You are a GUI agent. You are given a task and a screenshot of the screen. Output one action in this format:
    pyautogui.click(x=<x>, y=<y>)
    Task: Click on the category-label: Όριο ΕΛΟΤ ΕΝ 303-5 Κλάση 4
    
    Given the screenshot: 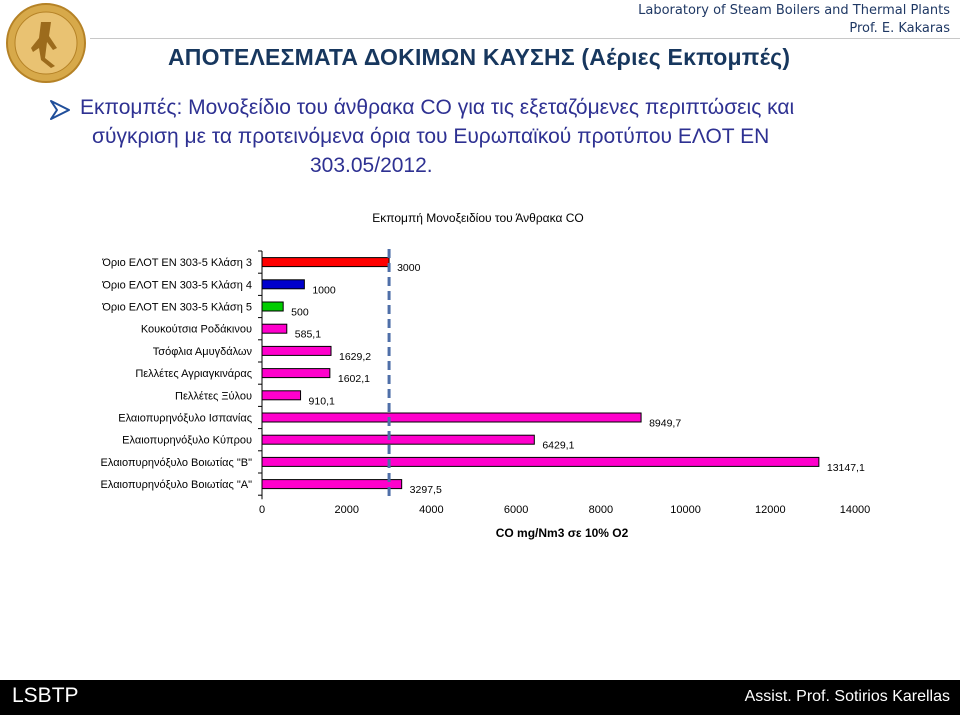 What is the action you would take?
    pyautogui.click(x=176, y=285)
    